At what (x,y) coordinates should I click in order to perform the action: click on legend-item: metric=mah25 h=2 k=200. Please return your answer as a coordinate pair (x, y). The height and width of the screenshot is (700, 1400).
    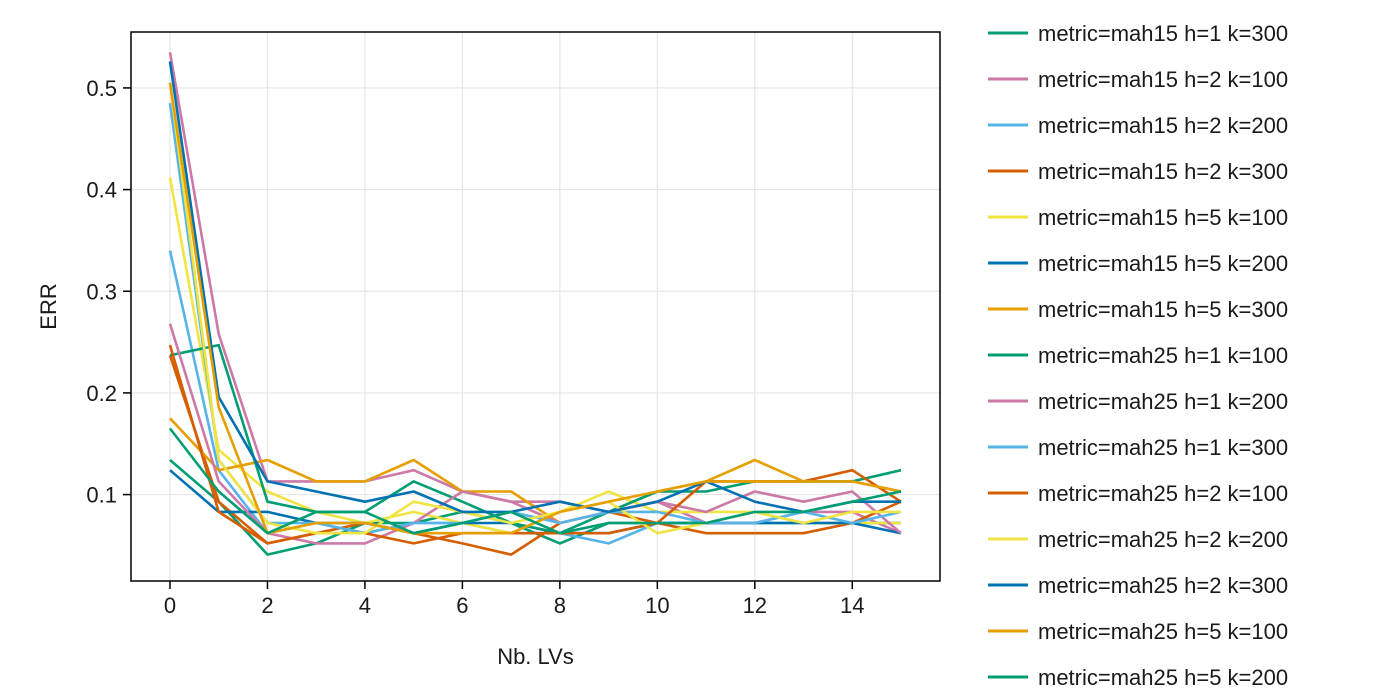
    Looking at the image, I should click on (1138, 539).